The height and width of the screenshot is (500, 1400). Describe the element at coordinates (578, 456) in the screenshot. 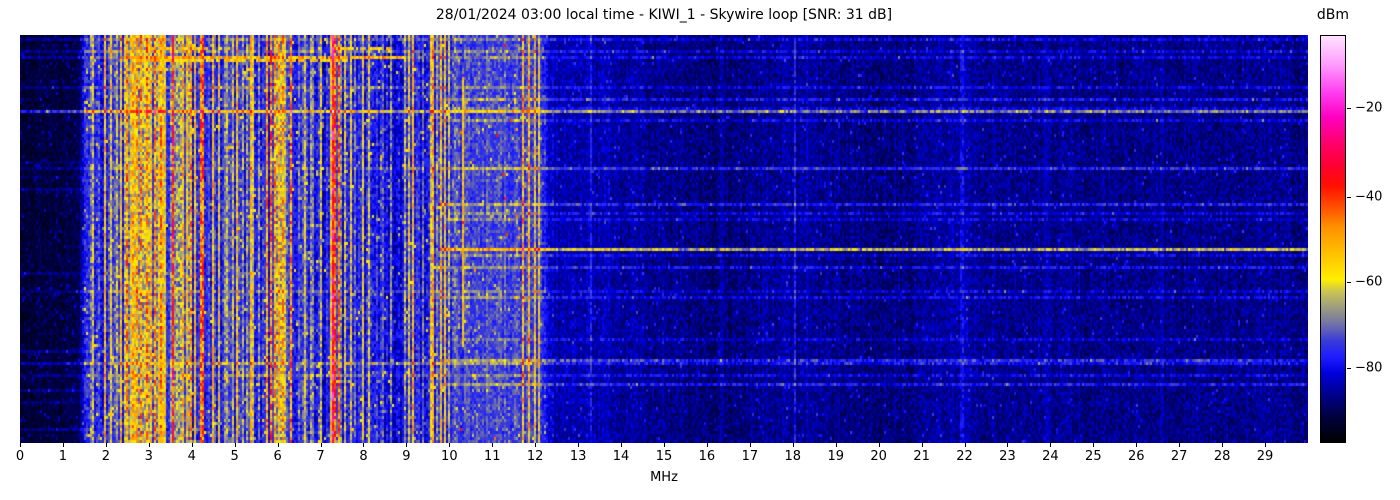

I see `x-tick-label: 13` at that location.